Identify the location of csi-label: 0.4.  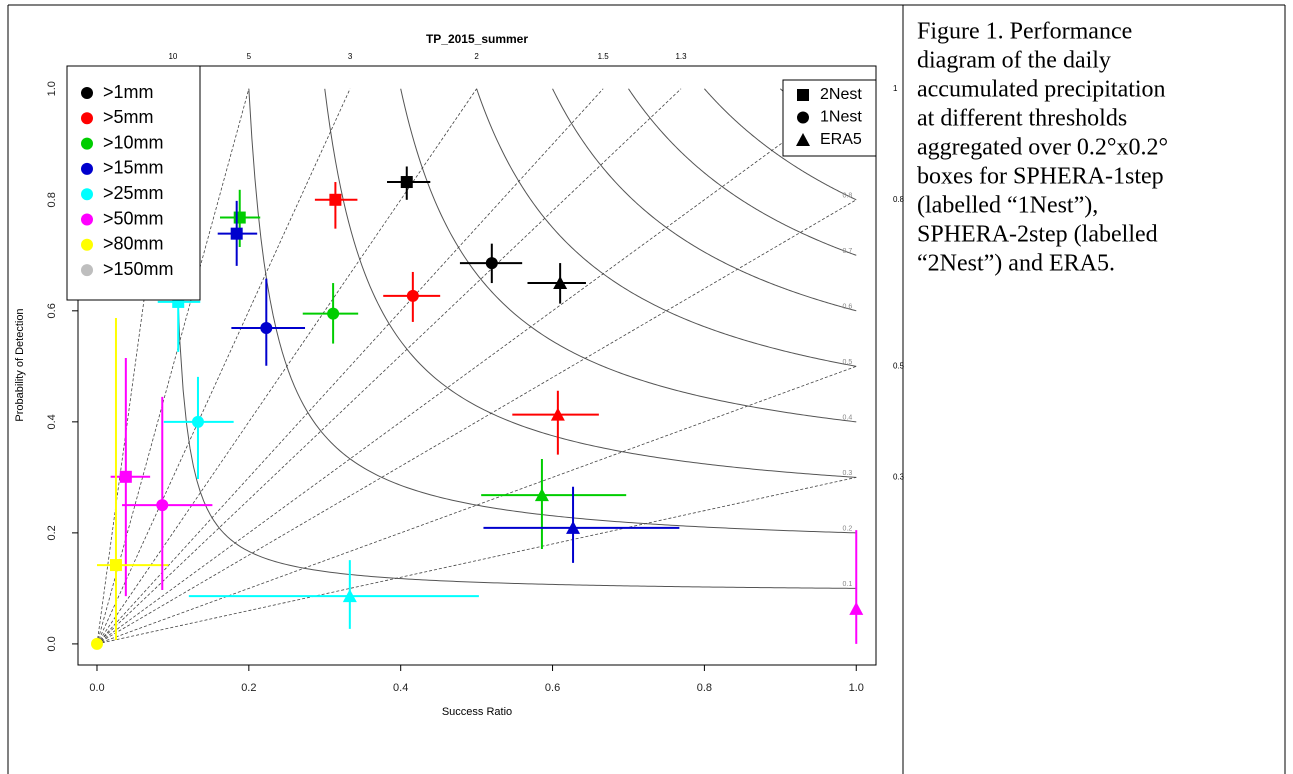
(848, 418).